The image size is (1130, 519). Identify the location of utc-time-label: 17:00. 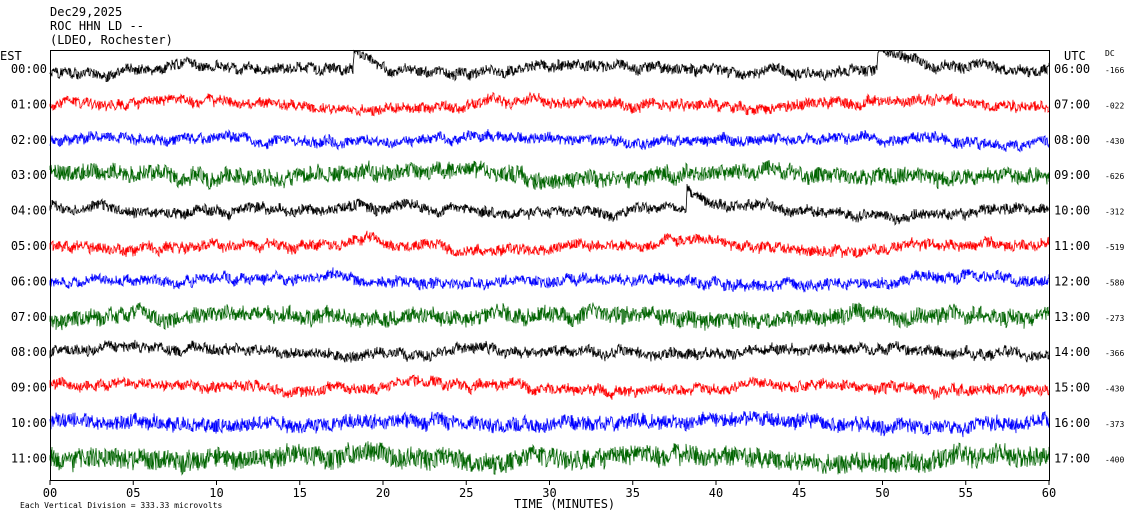
(1072, 458).